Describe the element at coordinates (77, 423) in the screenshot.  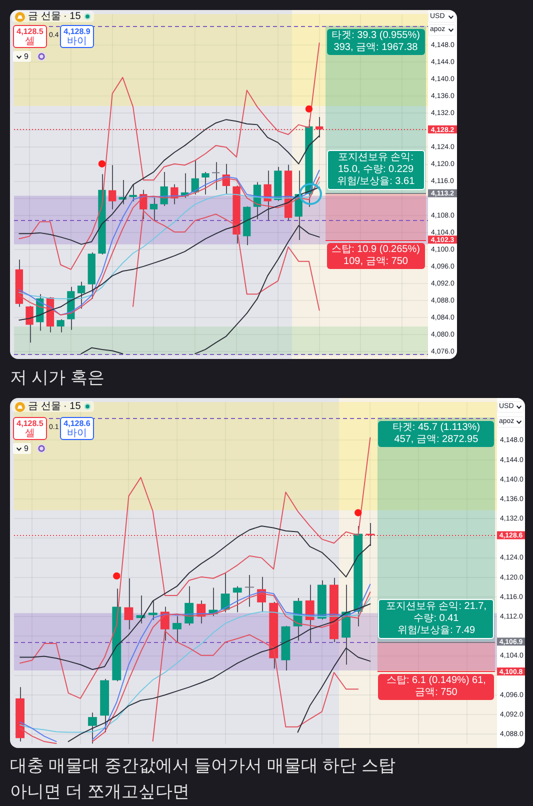
I see `annotation: 4,128.6` at that location.